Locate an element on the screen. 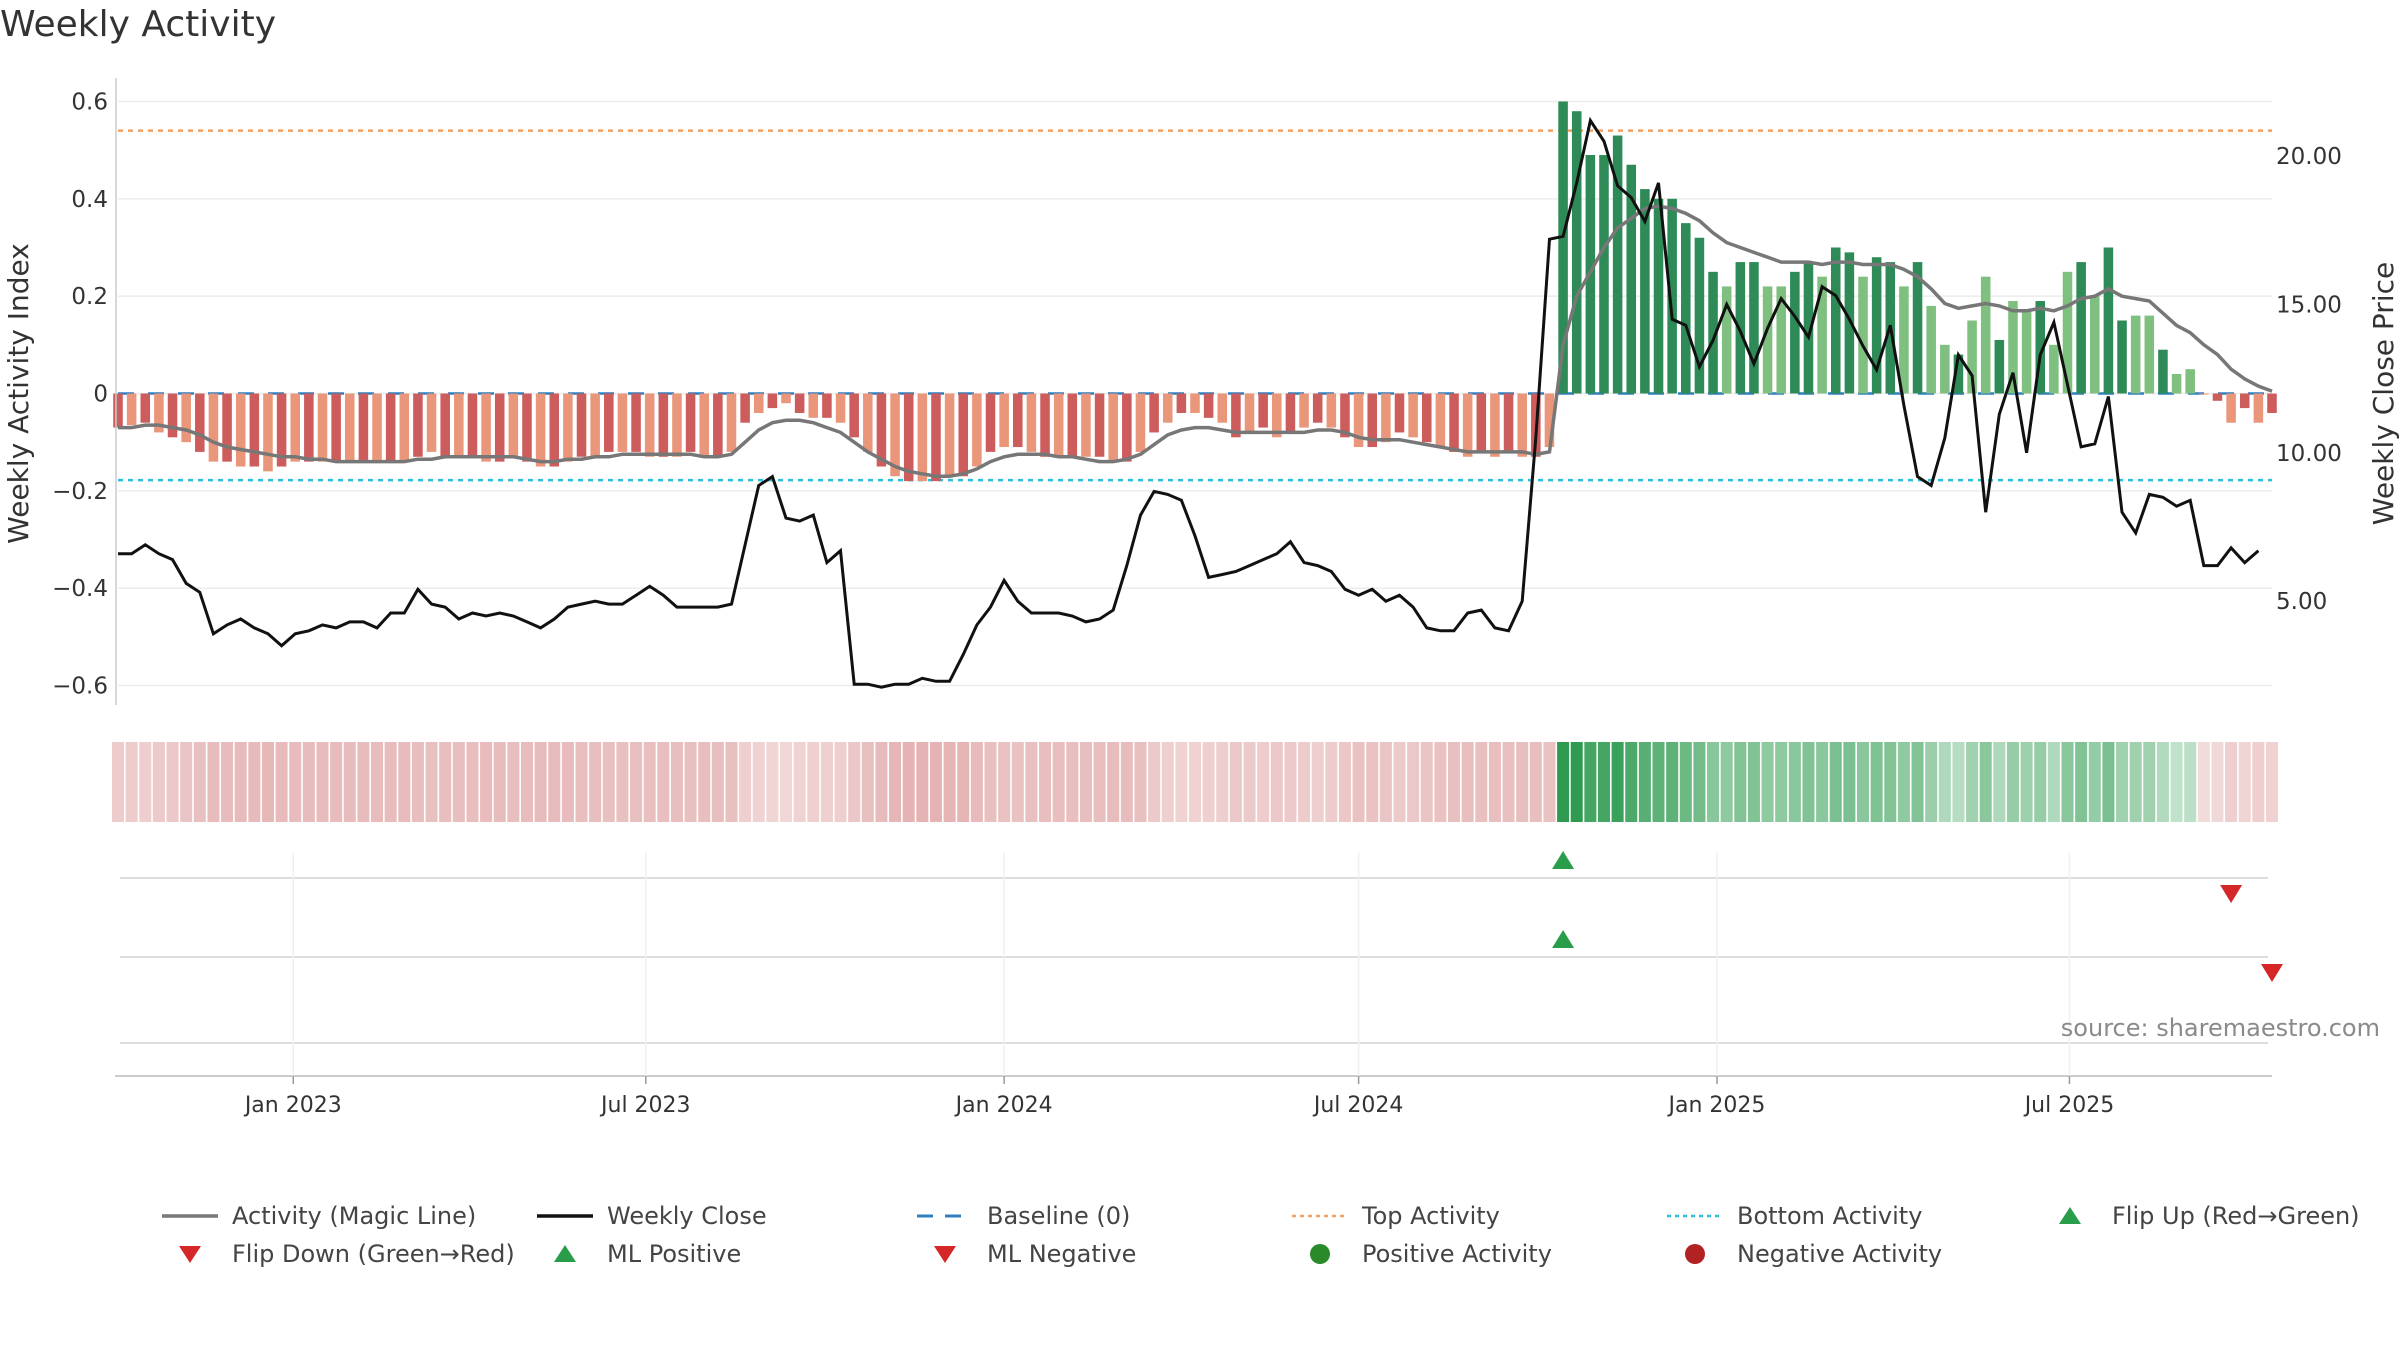 This screenshot has height=1350, width=2400. legend-label: Positive Activity is located at coordinates (1457, 1254).